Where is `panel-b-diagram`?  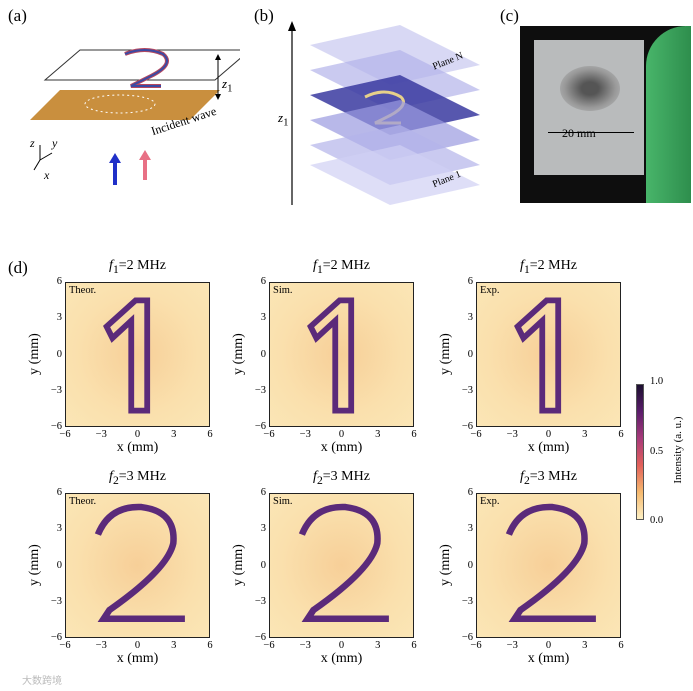 panel-b-diagram is located at coordinates (384, 113).